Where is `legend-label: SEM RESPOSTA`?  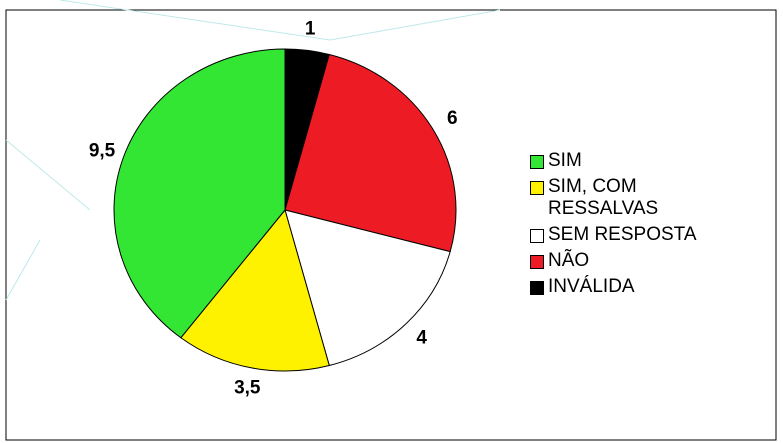
legend-label: SEM RESPOSTA is located at coordinates (622, 234).